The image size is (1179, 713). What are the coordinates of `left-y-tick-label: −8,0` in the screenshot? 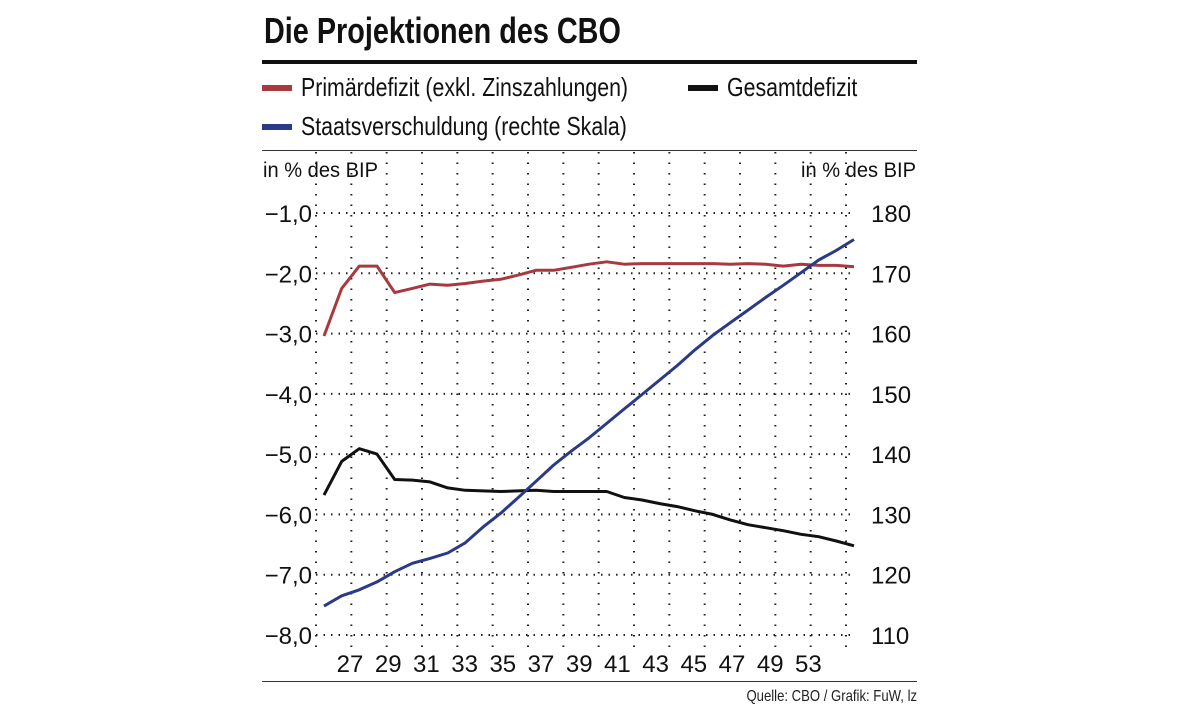 It's located at (288, 636).